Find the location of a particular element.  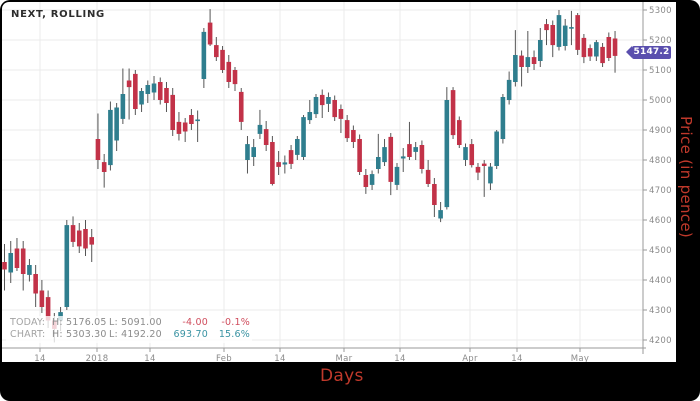

y-tick-label: 4700 is located at coordinates (660, 191).